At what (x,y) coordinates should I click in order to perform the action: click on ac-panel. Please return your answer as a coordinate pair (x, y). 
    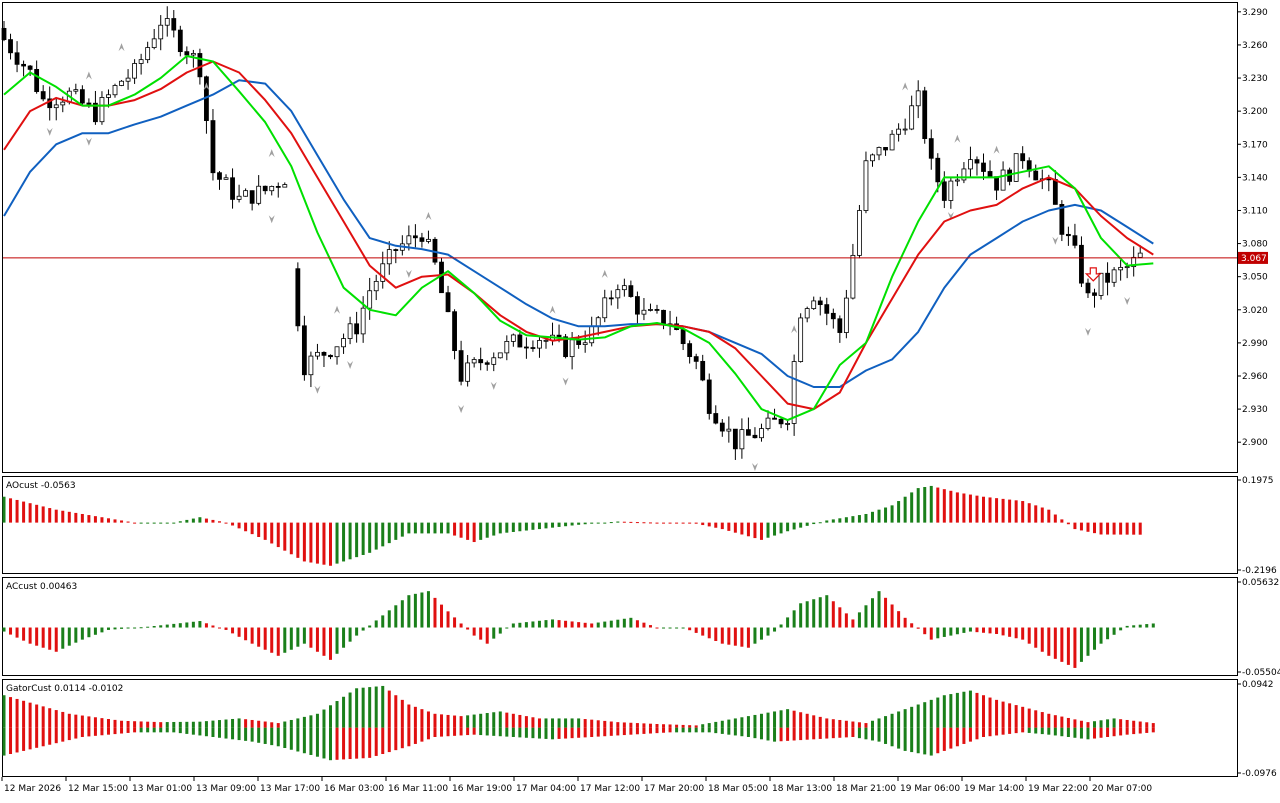
    Looking at the image, I should click on (578, 629).